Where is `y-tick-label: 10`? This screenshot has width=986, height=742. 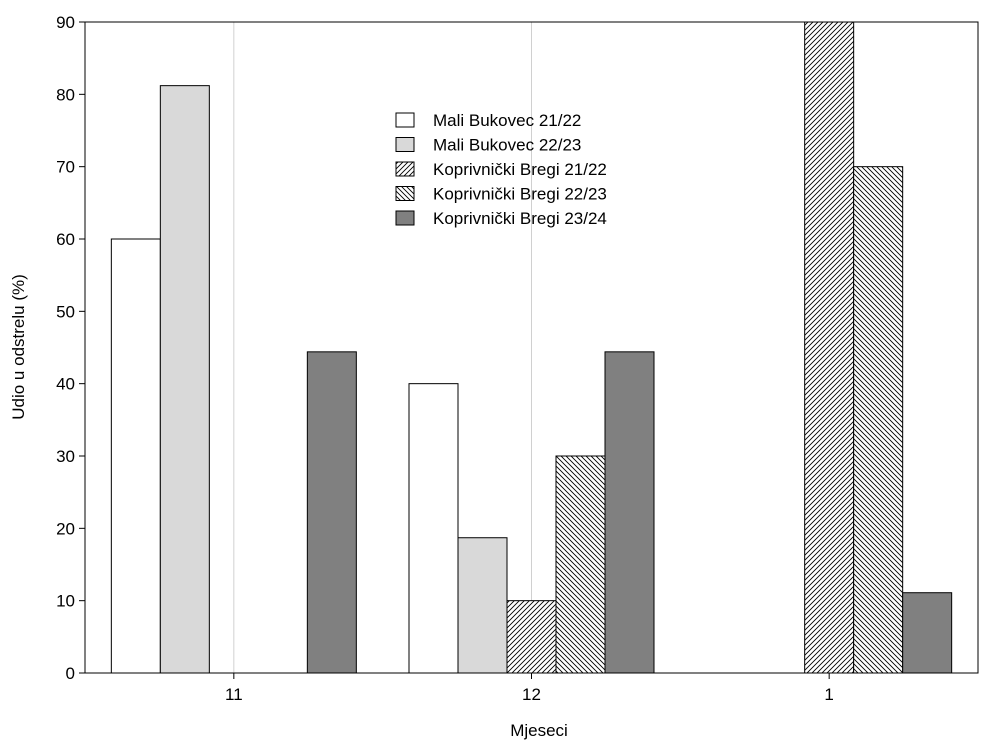 y-tick-label: 10 is located at coordinates (65, 601).